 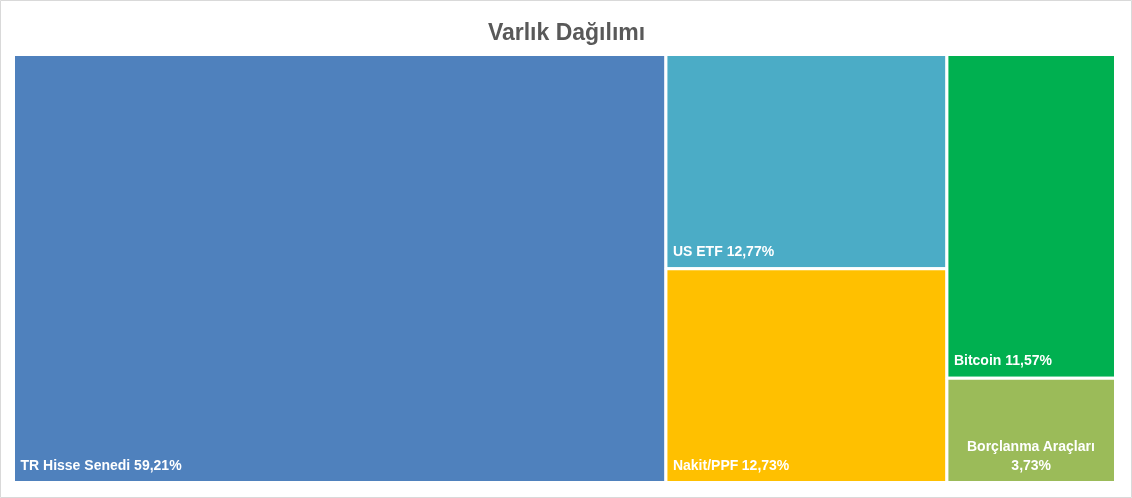 I want to click on data-label: 12,77%, so click(x=750, y=250).